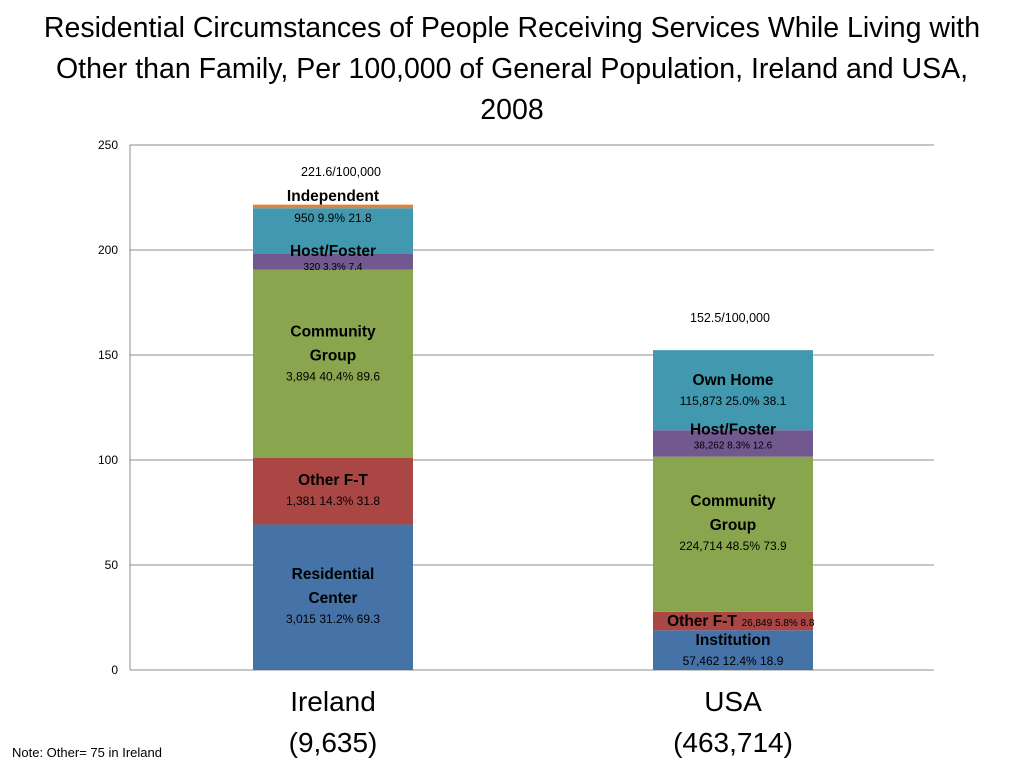  I want to click on bar-total-label: 221.6/100,000, so click(341, 172).